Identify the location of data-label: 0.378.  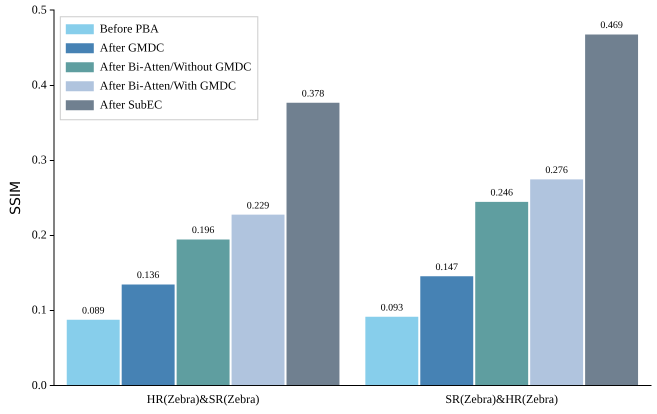
(313, 94).